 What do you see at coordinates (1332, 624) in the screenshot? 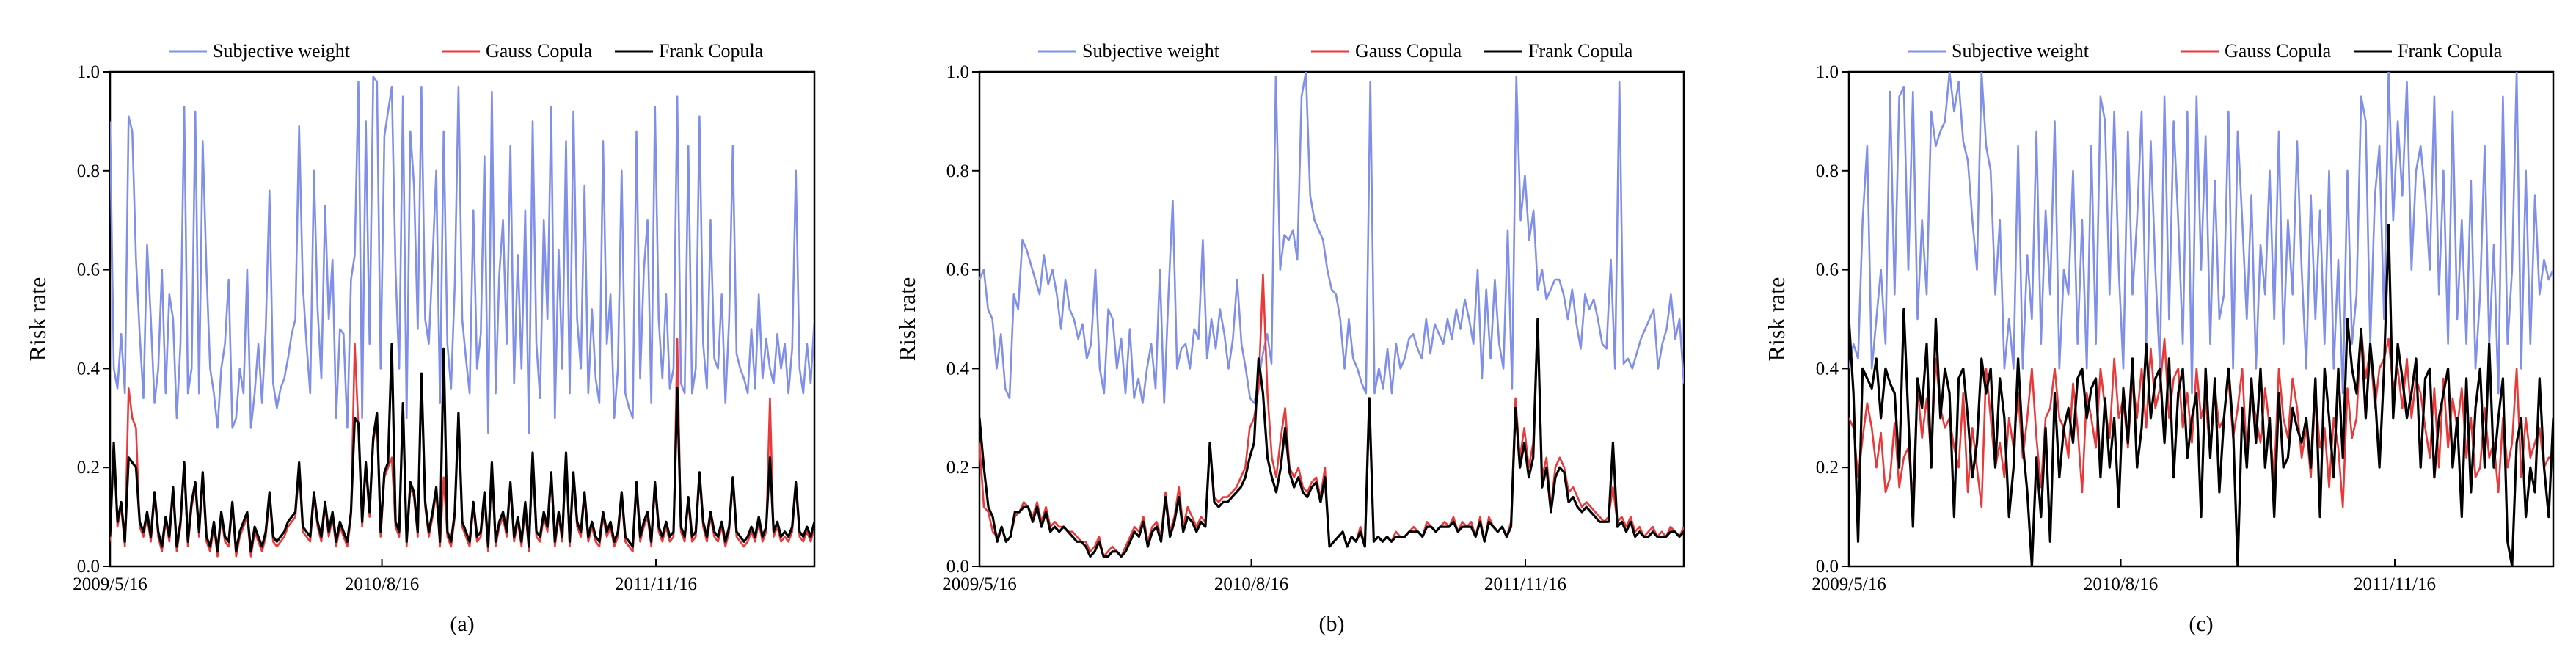
I see `panel-label: (b)` at bounding box center [1332, 624].